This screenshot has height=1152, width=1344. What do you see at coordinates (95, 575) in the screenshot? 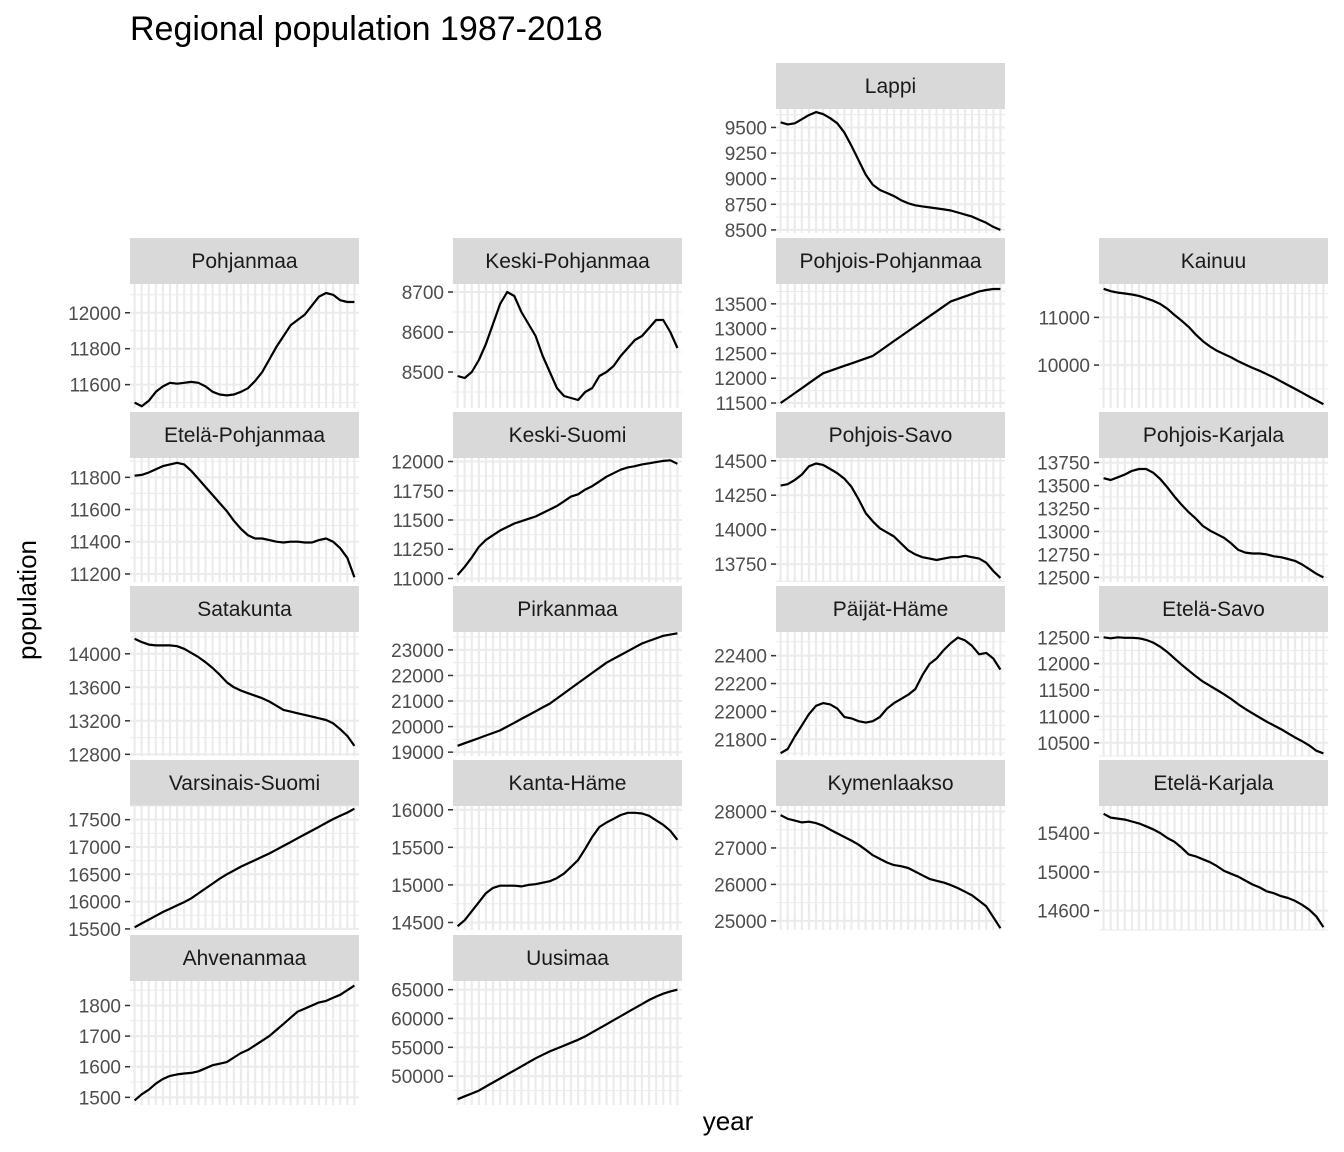
I see `y-tick-label: 11200` at bounding box center [95, 575].